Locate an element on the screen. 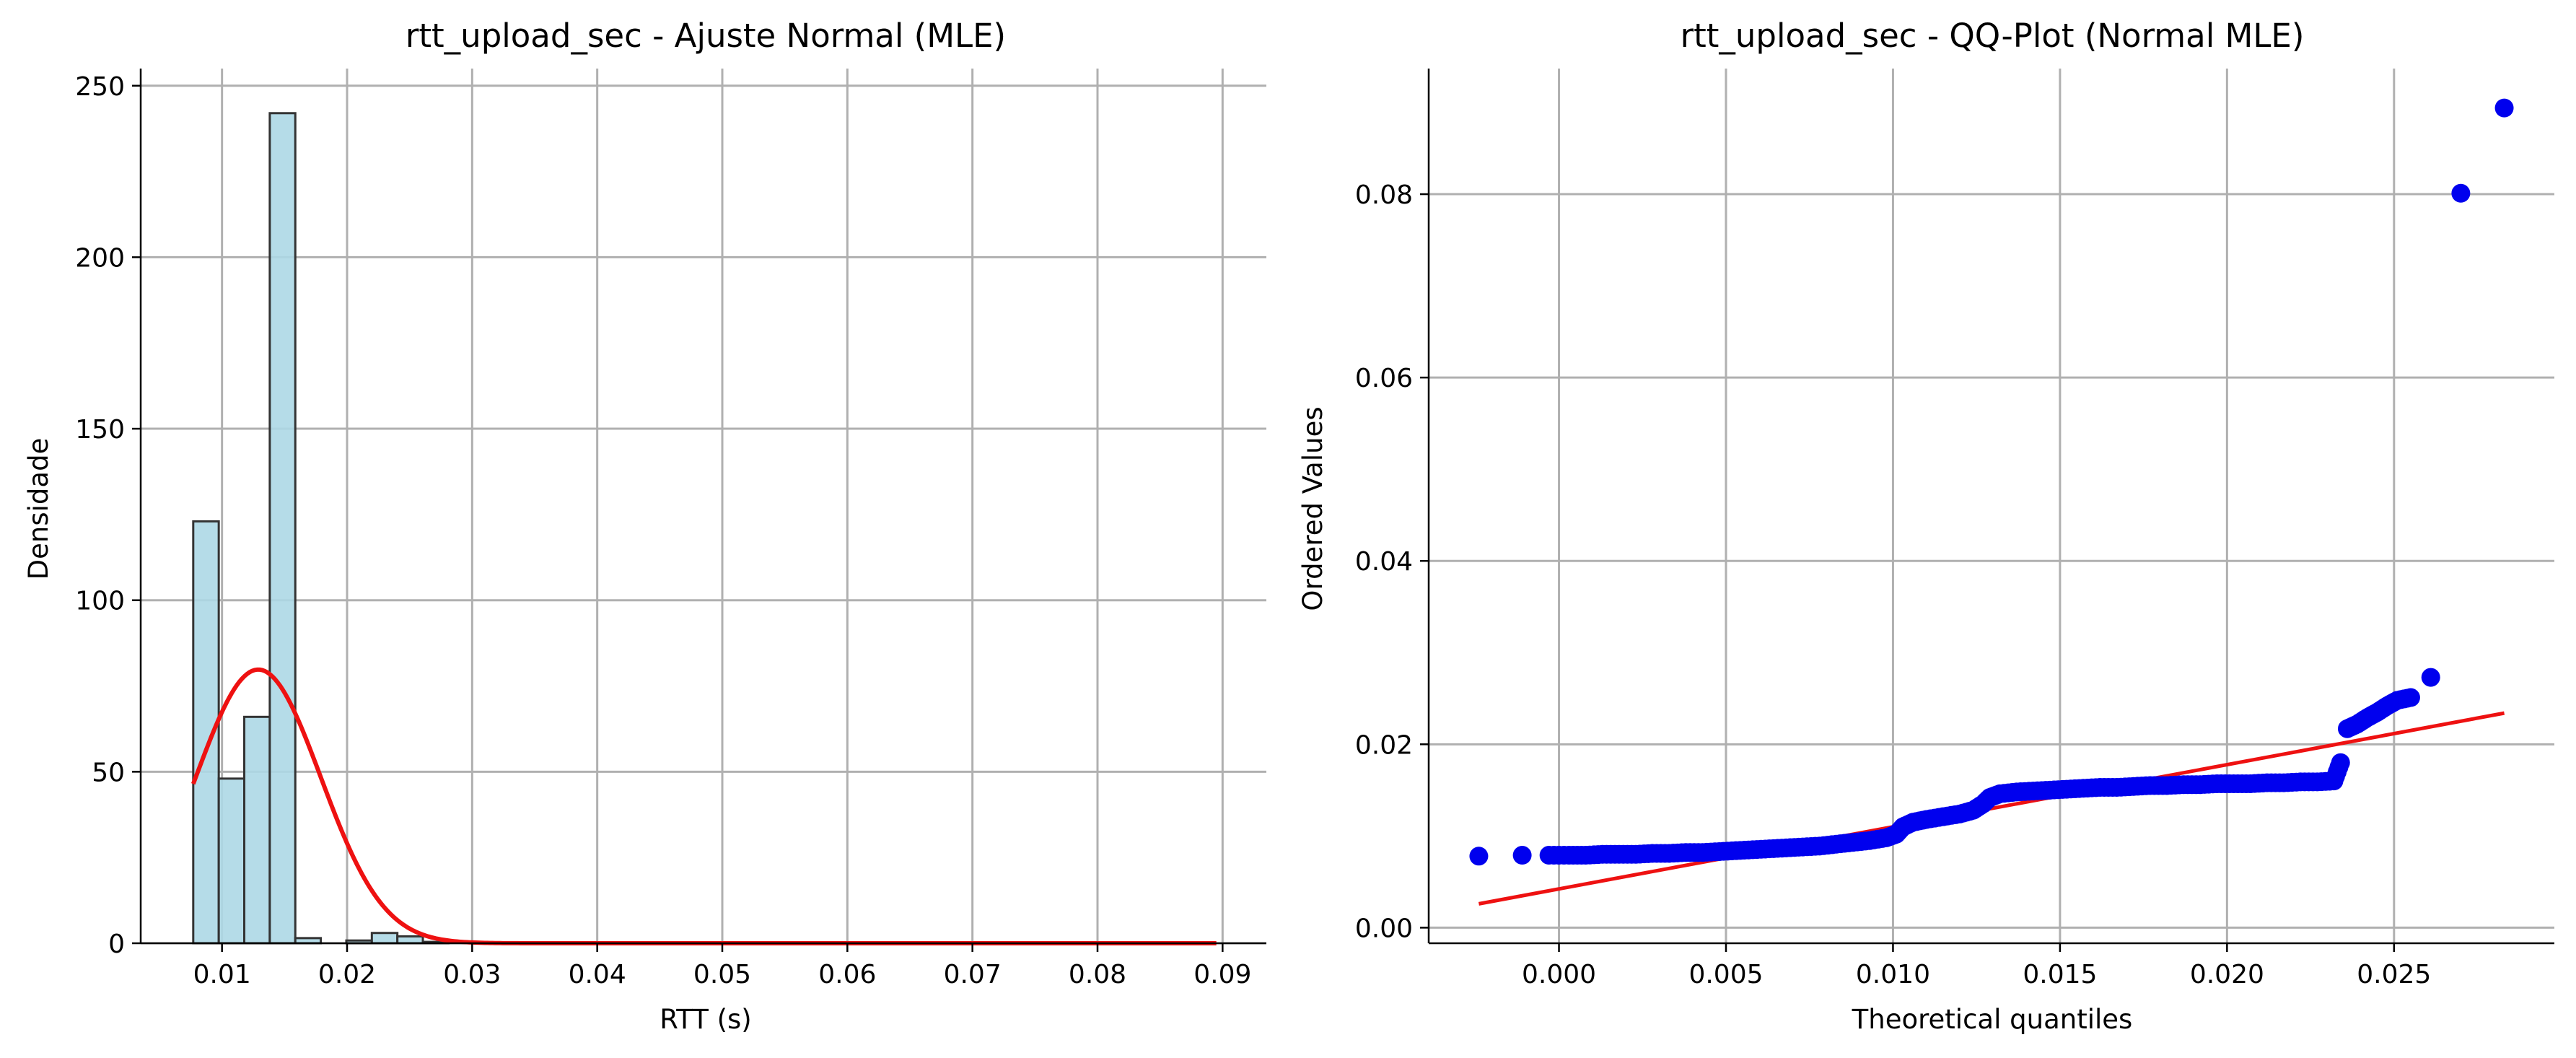 This screenshot has width=2576, height=1058. x-tick-label: 0.04 is located at coordinates (597, 974).